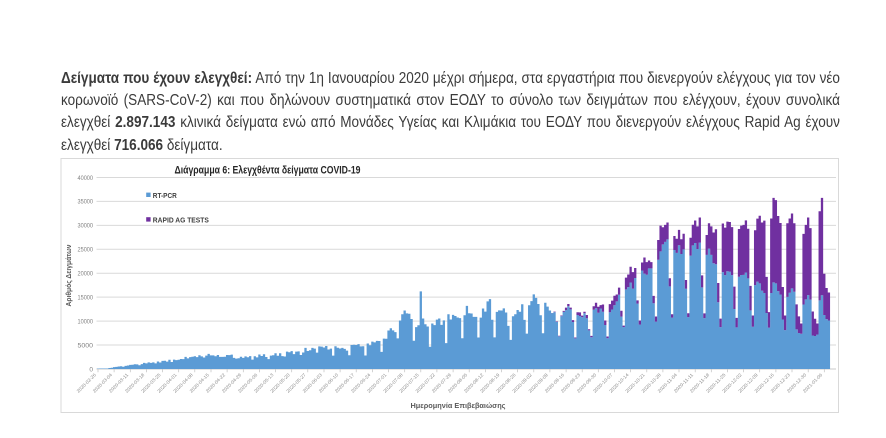 This screenshot has width=886, height=438. I want to click on svg-text: 0, so click(91, 369).